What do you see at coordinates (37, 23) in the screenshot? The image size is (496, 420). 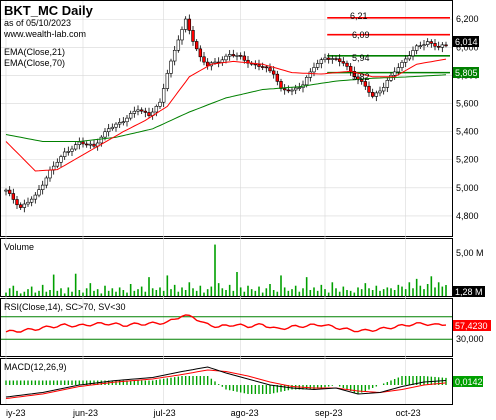 I see `chart-subtitle: as of 05/10/2023` at bounding box center [37, 23].